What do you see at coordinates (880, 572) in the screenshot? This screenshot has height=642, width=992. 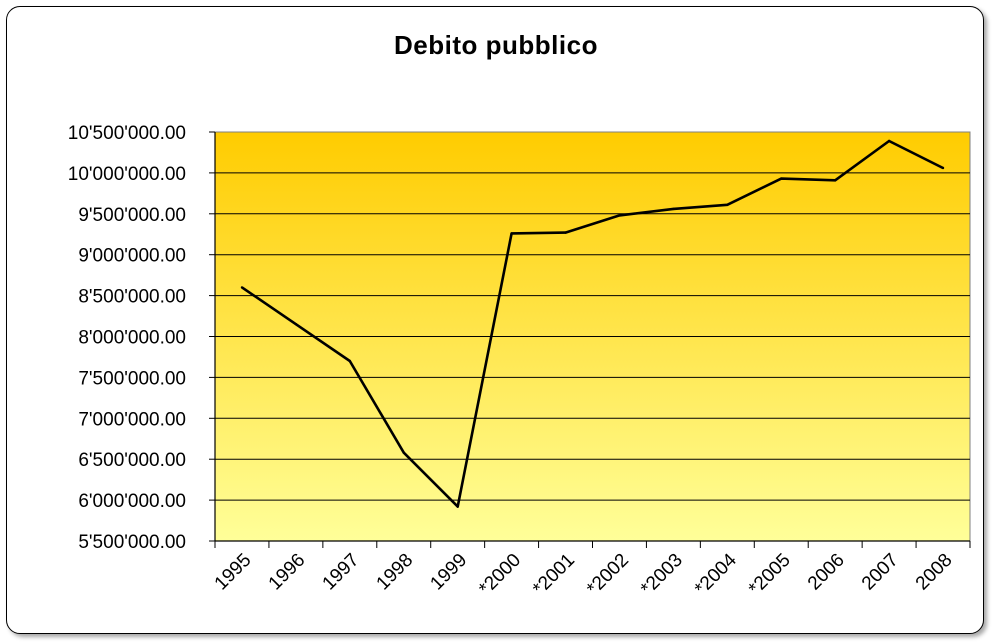 I see `x-tick-label: 2007` at bounding box center [880, 572].